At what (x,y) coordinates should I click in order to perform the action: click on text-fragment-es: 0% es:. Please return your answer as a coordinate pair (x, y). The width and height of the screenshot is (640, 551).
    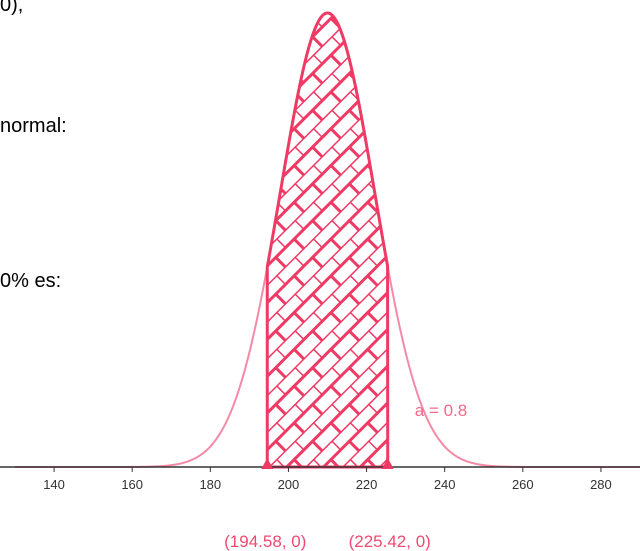
    Looking at the image, I should click on (31, 281).